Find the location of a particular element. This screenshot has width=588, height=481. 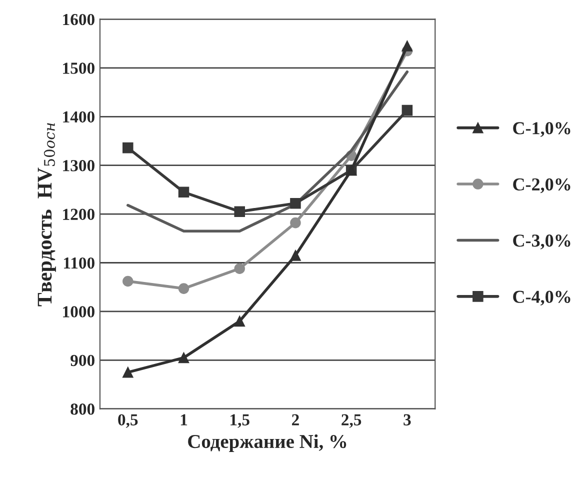

y-tick-label: 1100 is located at coordinates (79, 263).